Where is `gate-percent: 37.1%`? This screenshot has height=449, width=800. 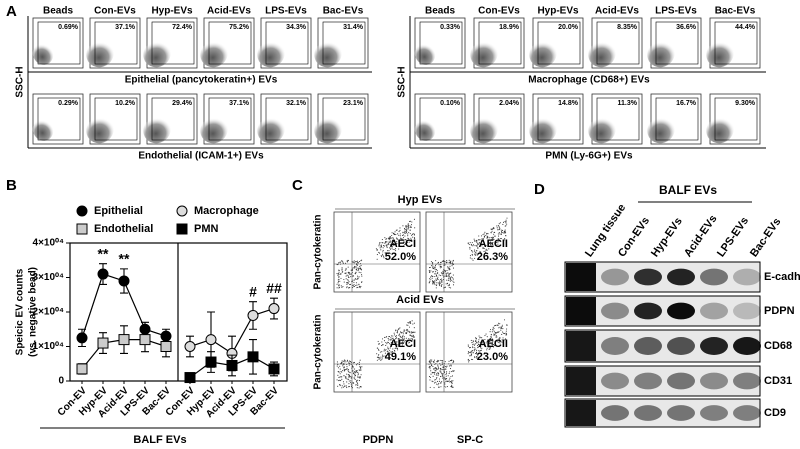 gate-percent: 37.1% is located at coordinates (125, 27).